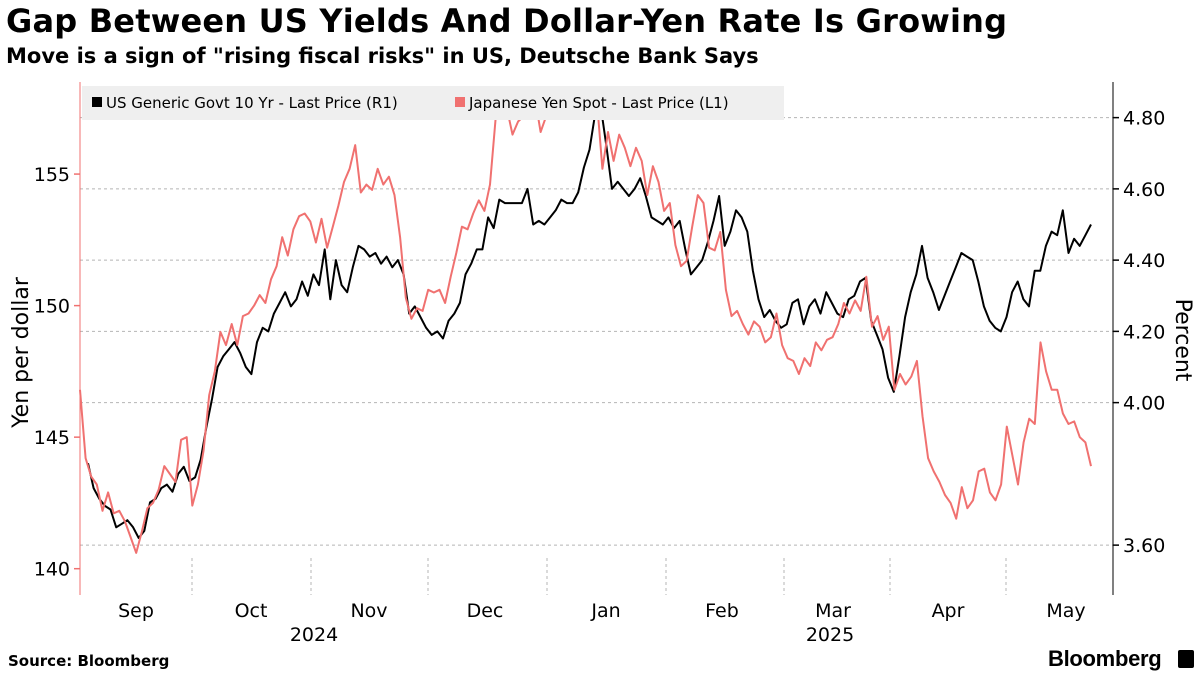 Image resolution: width=1200 pixels, height=675 pixels. Describe the element at coordinates (1144, 546) in the screenshot. I see `right-tick-label: 3.60` at that location.